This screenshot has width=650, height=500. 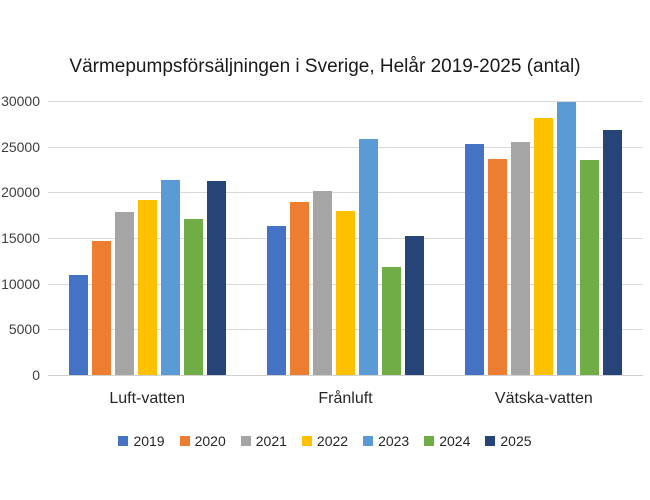 I want to click on legend-item-2022: 2022, so click(x=325, y=441).